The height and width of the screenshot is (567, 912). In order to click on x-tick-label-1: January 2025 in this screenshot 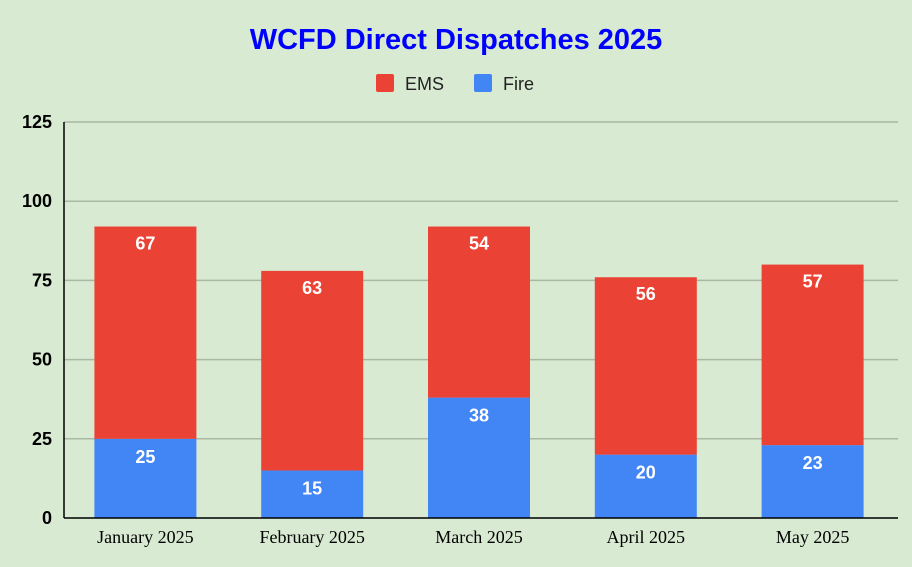, I will do `click(145, 537)`.